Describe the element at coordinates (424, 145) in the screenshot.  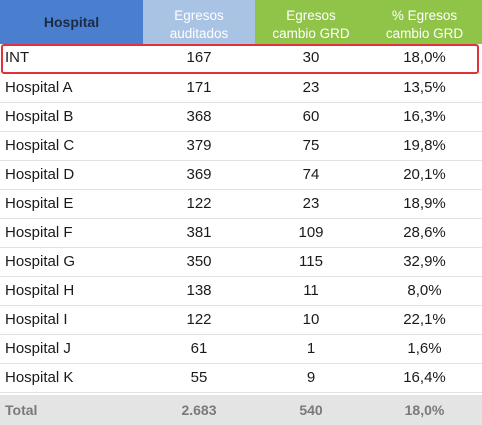
I see `cell-pct: 19,8%` at that location.